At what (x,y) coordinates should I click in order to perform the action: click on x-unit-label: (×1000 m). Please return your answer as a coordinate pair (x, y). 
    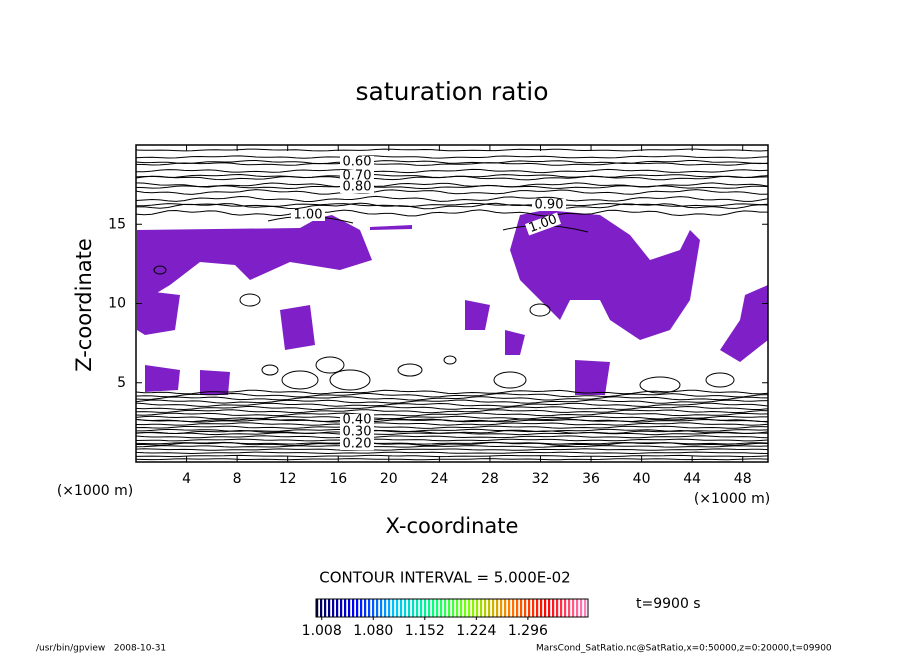
    Looking at the image, I should click on (732, 499).